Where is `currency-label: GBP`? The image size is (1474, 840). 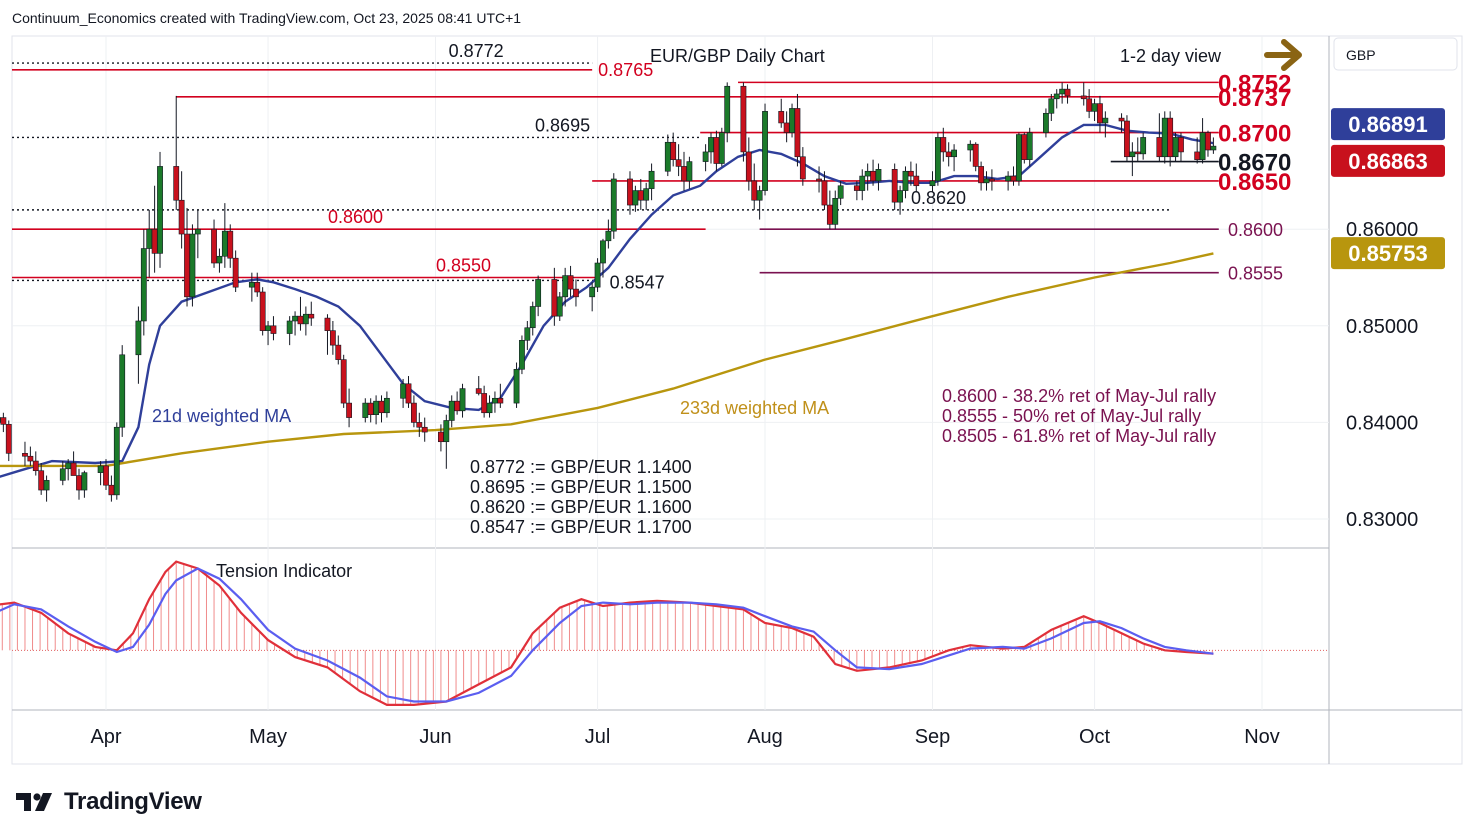 currency-label: GBP is located at coordinates (1361, 55).